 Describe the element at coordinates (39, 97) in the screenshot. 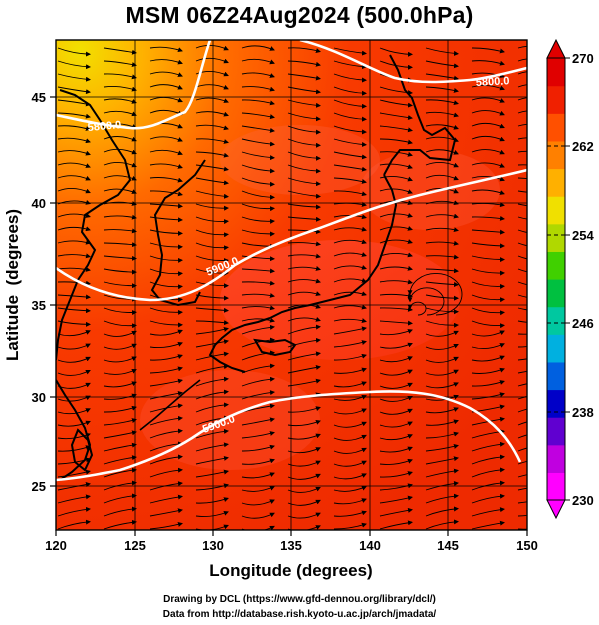

I see `y-tick-label: 45` at that location.